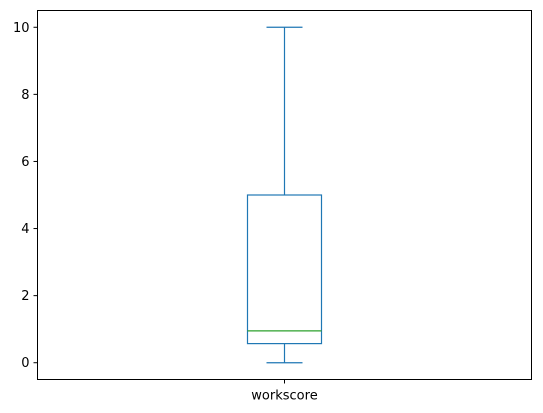 The image size is (543, 413). Describe the element at coordinates (25, 95) in the screenshot. I see `y-tick-label: 8` at that location.